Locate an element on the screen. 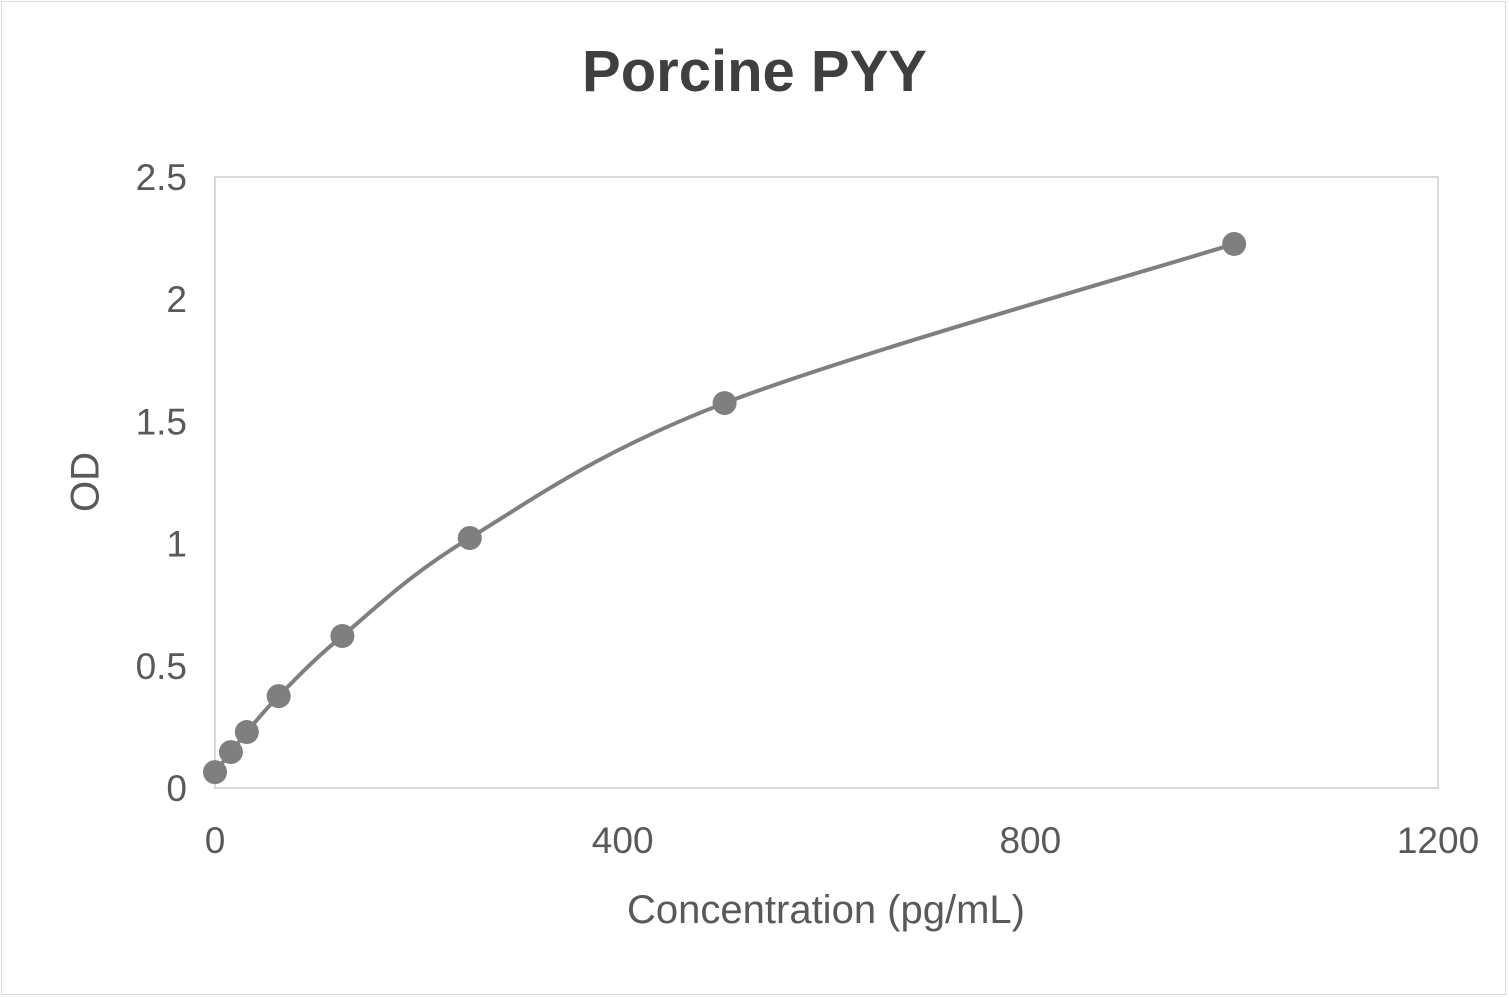 This screenshot has width=1509, height=998. x-tick-label: 400 is located at coordinates (623, 840).